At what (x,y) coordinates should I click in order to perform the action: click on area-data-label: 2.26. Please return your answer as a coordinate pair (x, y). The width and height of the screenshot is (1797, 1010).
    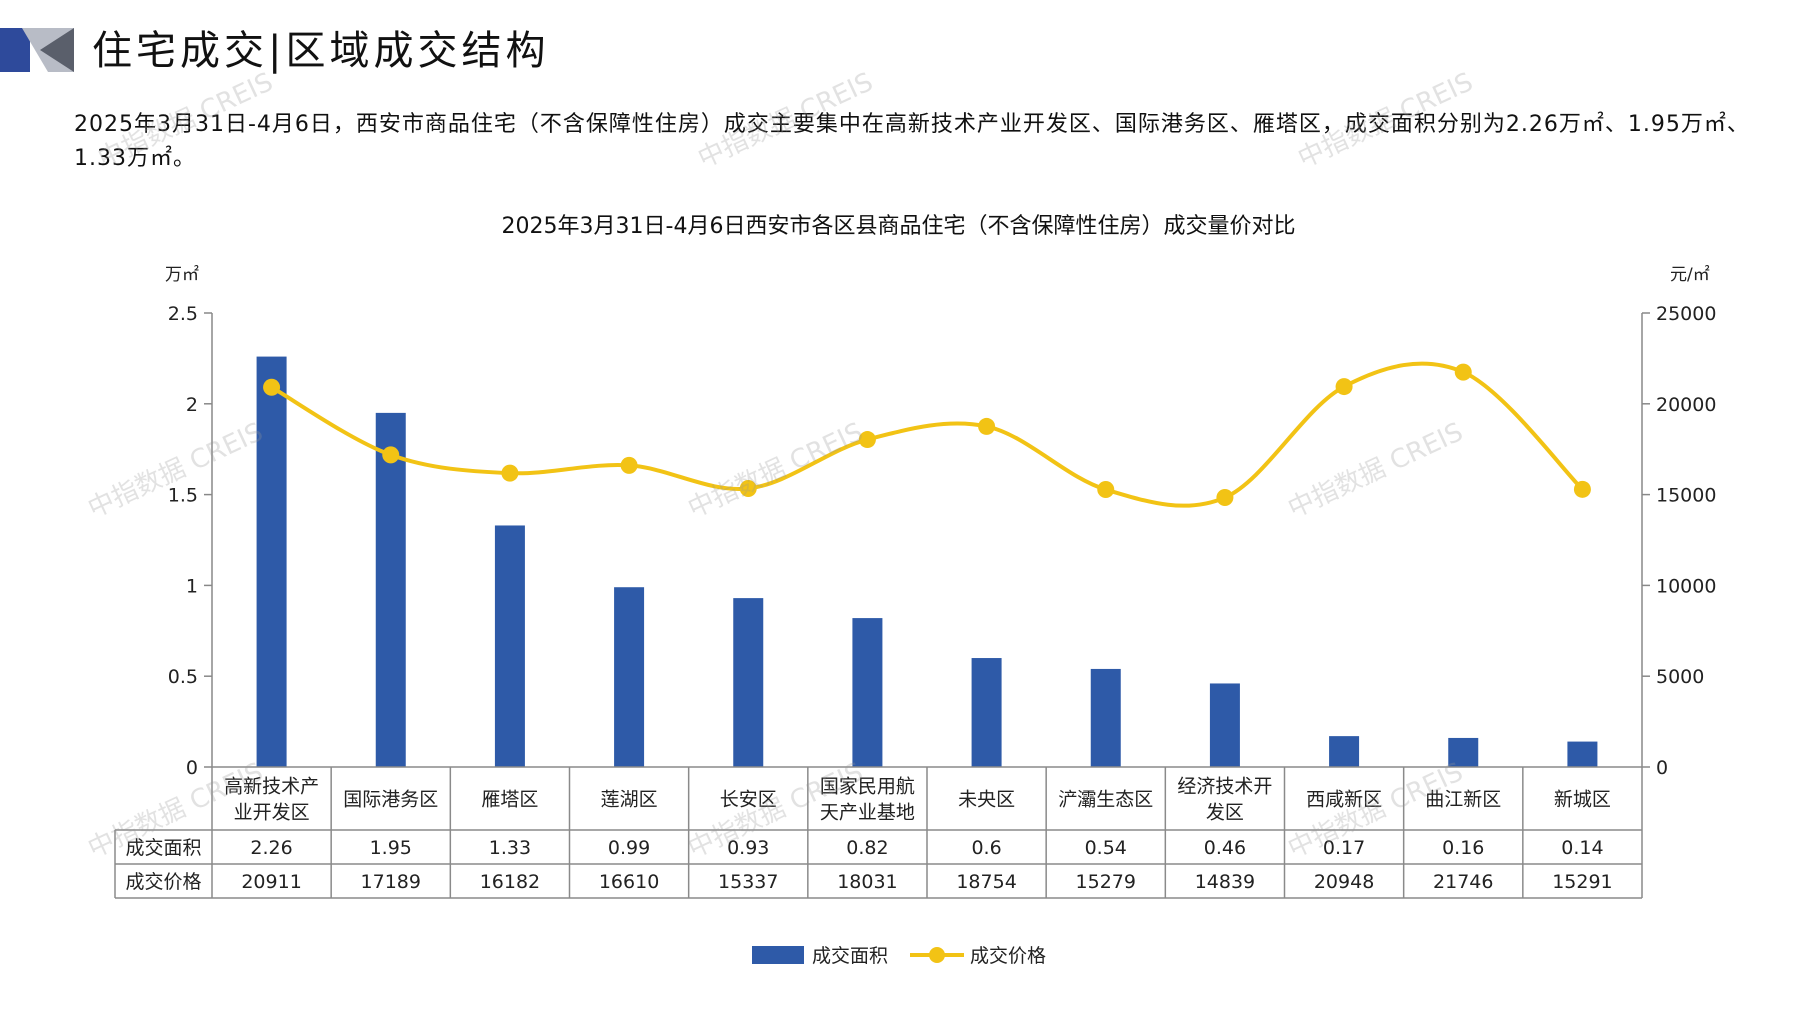
    Looking at the image, I should click on (271, 848).